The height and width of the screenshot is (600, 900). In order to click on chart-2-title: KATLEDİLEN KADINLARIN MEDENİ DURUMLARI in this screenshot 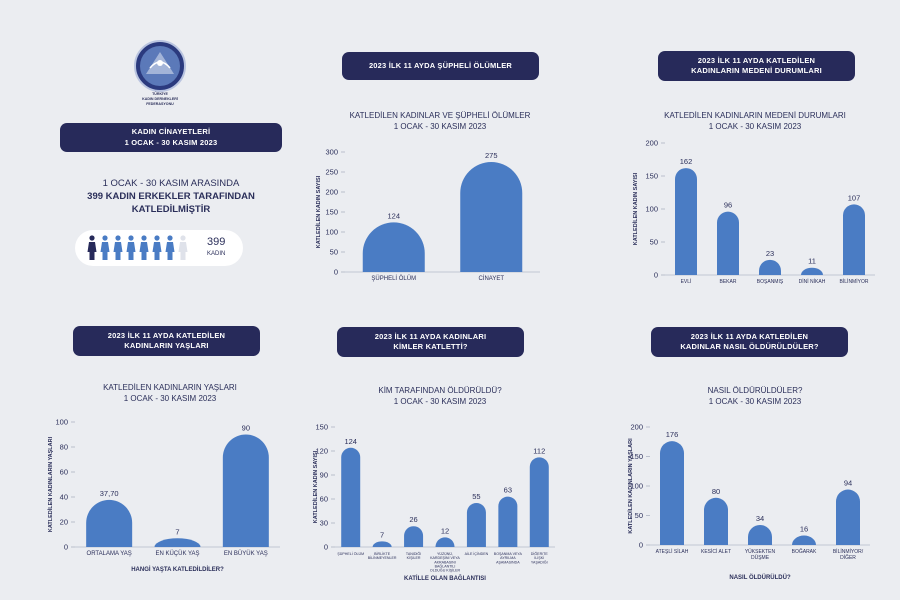, I will do `click(755, 115)`.